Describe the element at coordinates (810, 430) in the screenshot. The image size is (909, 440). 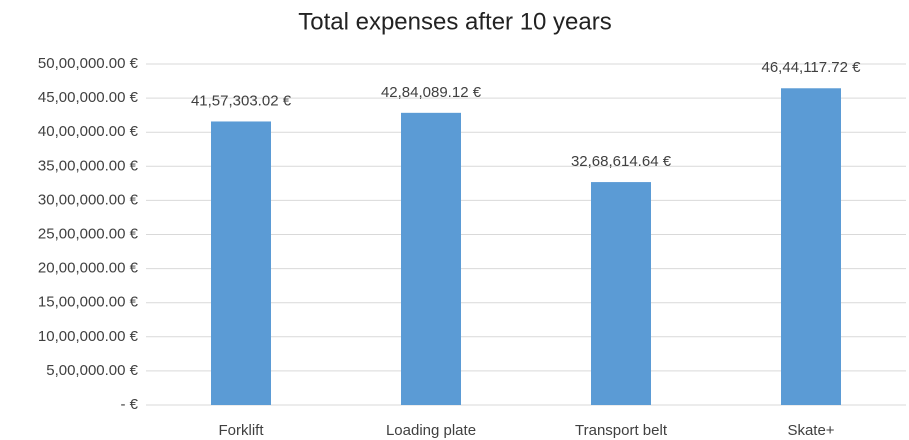
I see `x-tick-label: Skate+` at that location.